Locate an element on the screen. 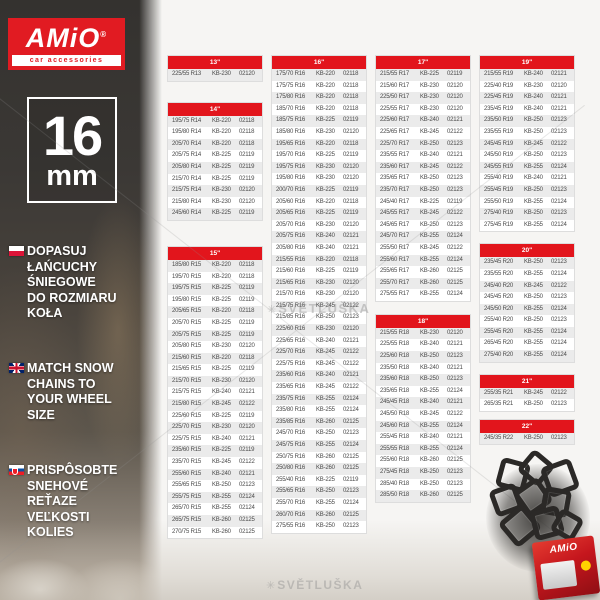 This screenshot has height=600, width=600. table-row: 255/55 R18 KB-255 02124 is located at coordinates (423, 449).